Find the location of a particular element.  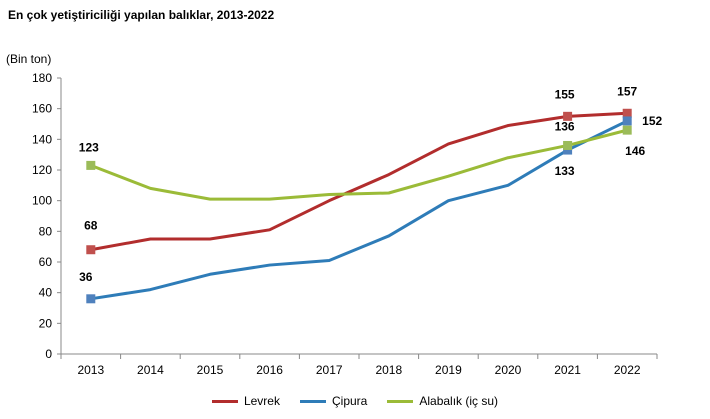

y-tick-label: 140 is located at coordinates (42, 139).